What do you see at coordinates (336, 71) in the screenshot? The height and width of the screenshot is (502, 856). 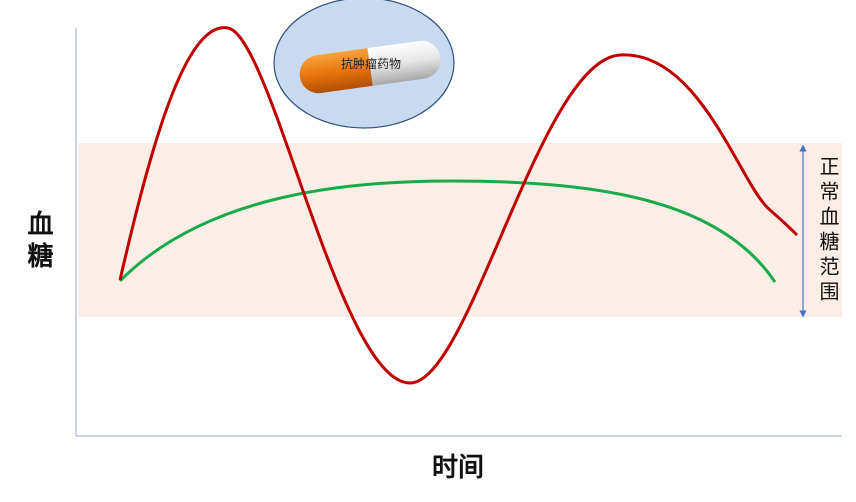 I see `capsule-left` at bounding box center [336, 71].